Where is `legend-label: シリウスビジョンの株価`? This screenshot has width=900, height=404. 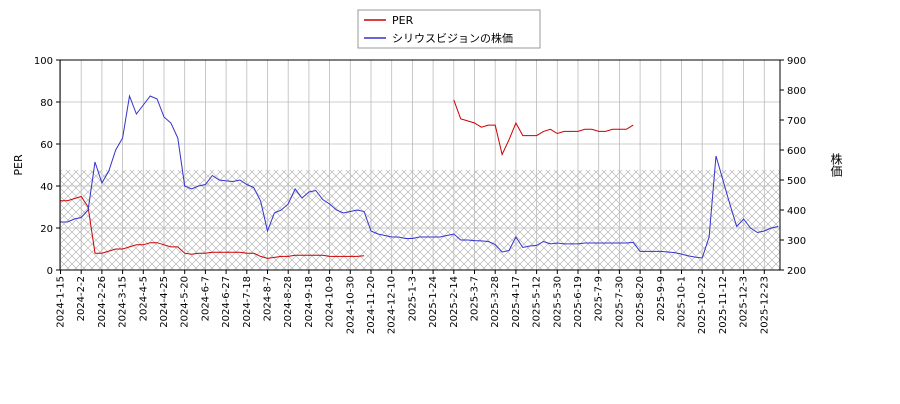
legend-label: シリウスビジョンの株価 is located at coordinates (452, 38).